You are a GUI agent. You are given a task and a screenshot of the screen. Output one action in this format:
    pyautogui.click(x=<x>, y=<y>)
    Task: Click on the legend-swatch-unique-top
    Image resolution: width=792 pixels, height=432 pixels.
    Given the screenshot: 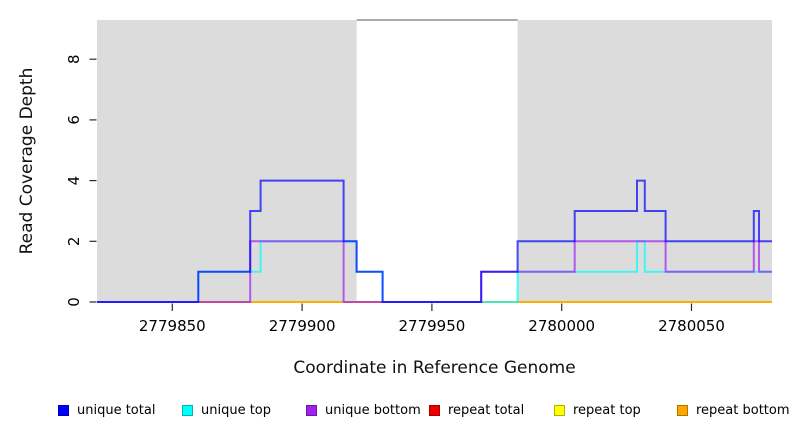 What is the action you would take?
    pyautogui.click(x=187, y=410)
    